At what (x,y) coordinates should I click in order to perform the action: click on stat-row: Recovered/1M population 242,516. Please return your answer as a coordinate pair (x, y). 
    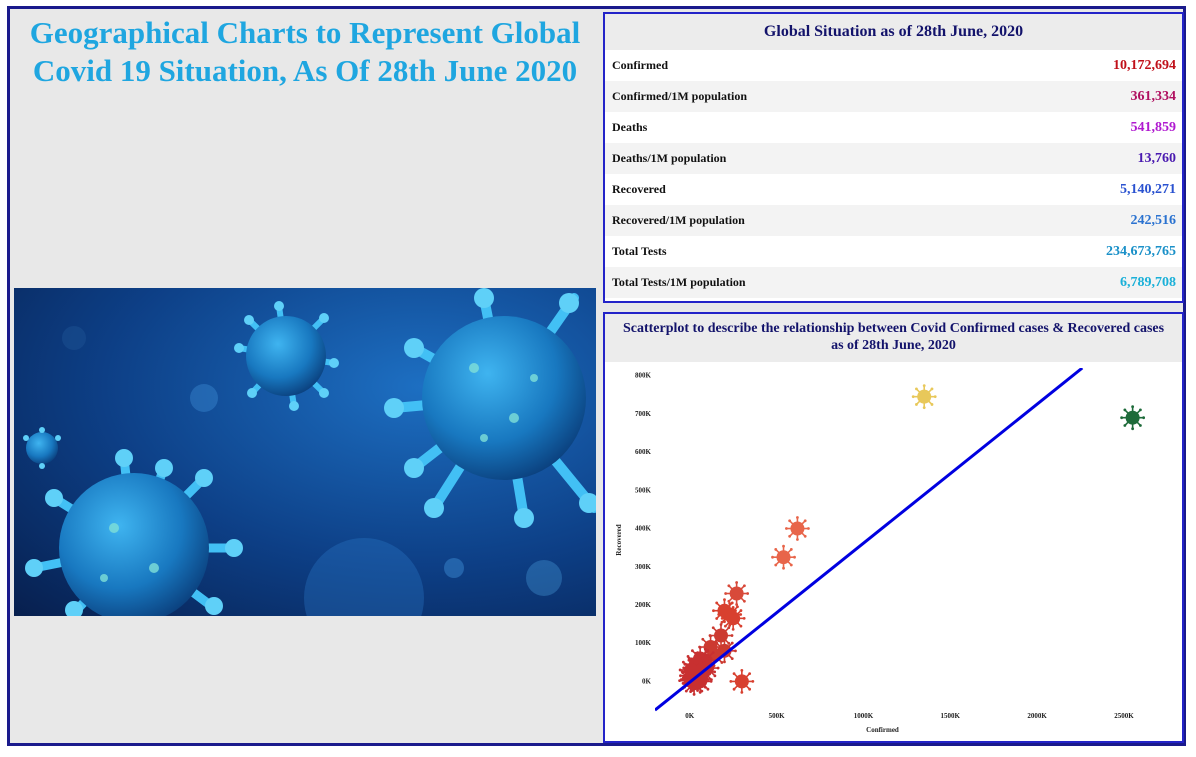
    Looking at the image, I should click on (893, 220).